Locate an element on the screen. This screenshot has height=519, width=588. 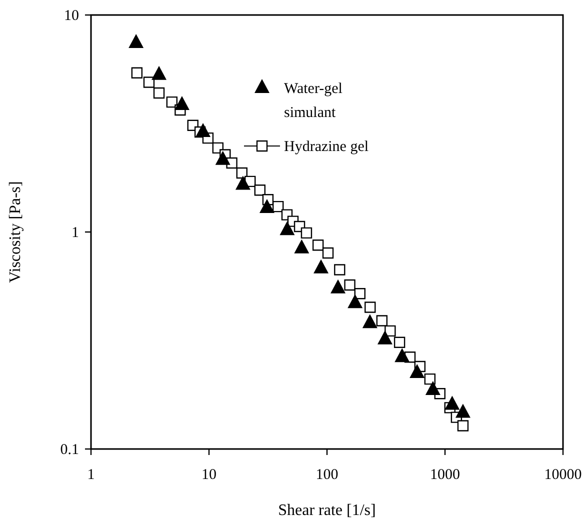
y-tick-label: 10 is located at coordinates (71, 16).